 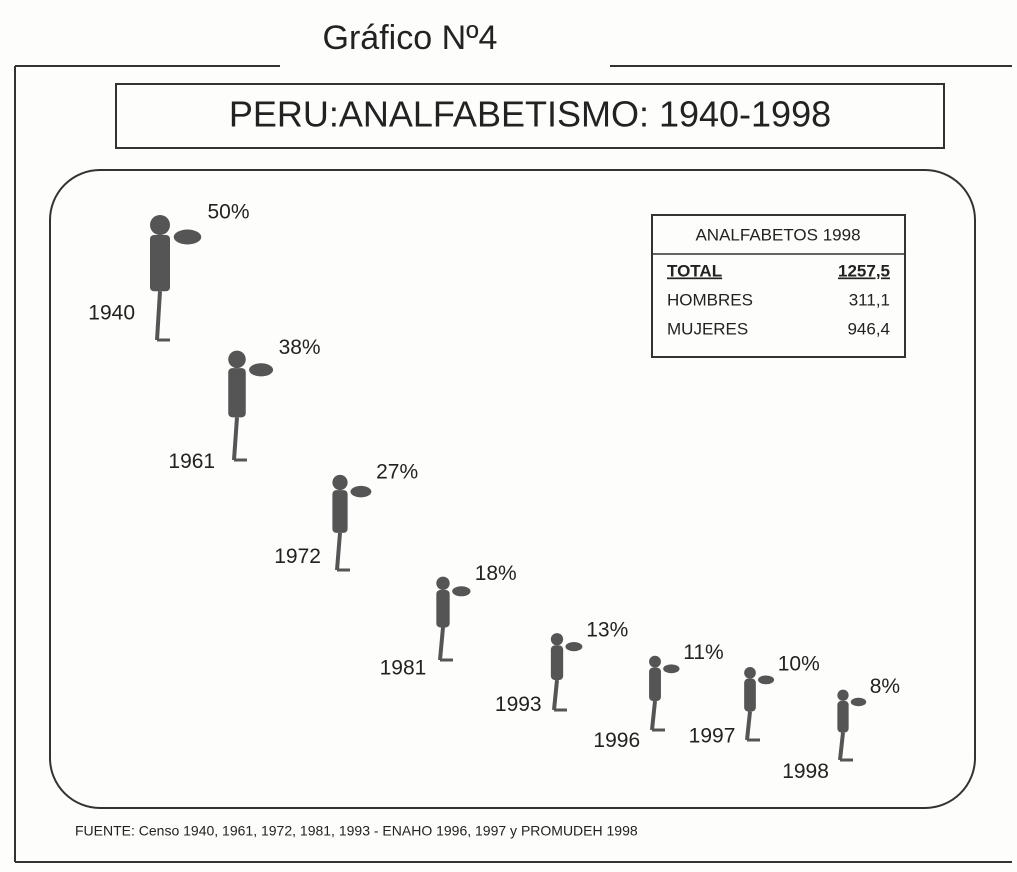 What do you see at coordinates (191, 461) in the screenshot?
I see `category-label: 1961` at bounding box center [191, 461].